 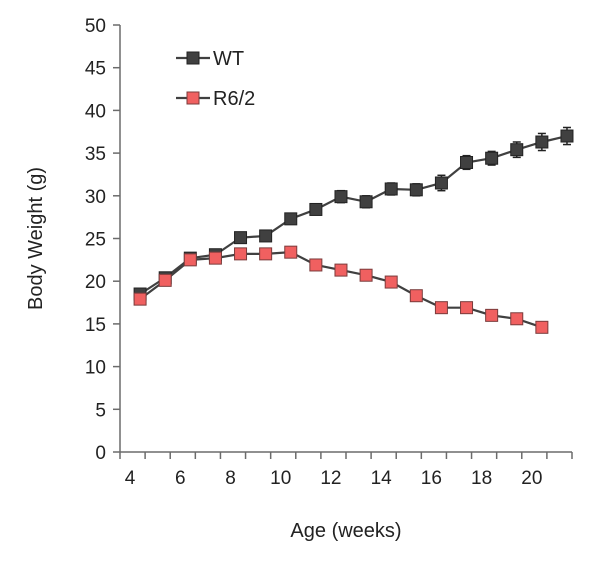 What do you see at coordinates (180, 478) in the screenshot?
I see `x-tick-label: 6` at bounding box center [180, 478].